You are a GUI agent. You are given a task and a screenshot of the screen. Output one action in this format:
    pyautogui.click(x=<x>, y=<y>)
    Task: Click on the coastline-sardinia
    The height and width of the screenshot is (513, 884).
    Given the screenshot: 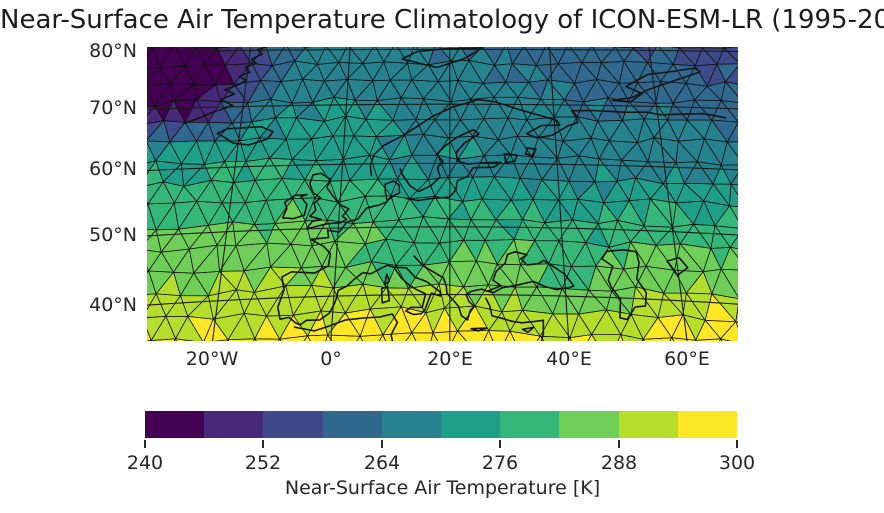 What is the action you would take?
    pyautogui.click(x=385, y=294)
    